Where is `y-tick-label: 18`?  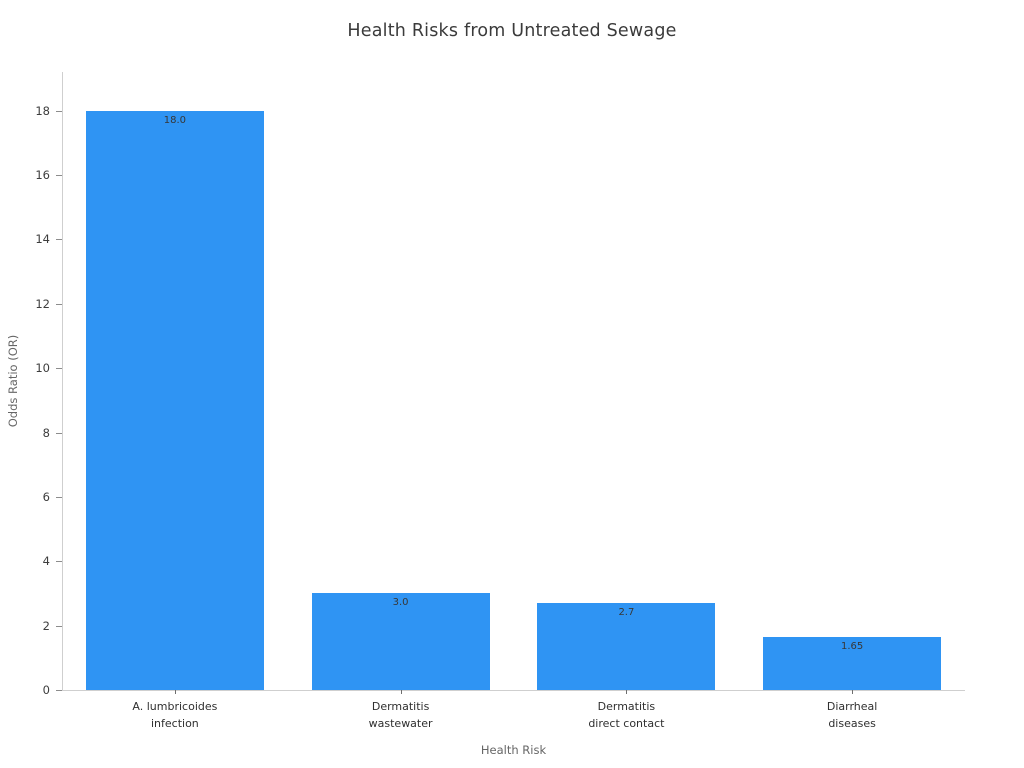 y-tick-label: 18 is located at coordinates (42, 110).